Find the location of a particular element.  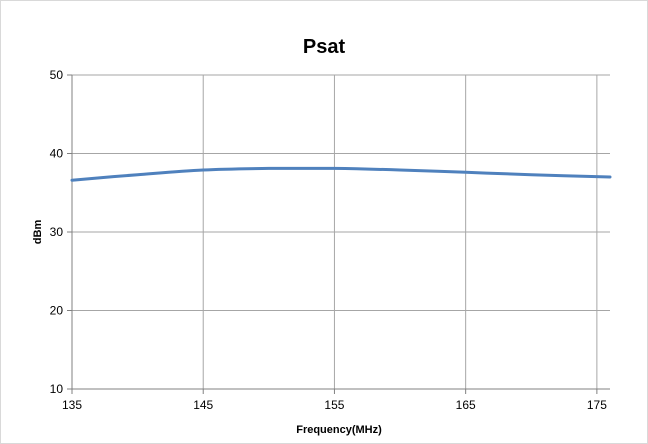

y-axis-title: dBm is located at coordinates (38, 232).